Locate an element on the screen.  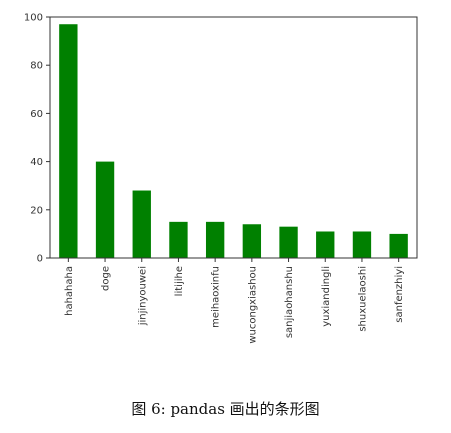
bar-doge is located at coordinates (105, 209).